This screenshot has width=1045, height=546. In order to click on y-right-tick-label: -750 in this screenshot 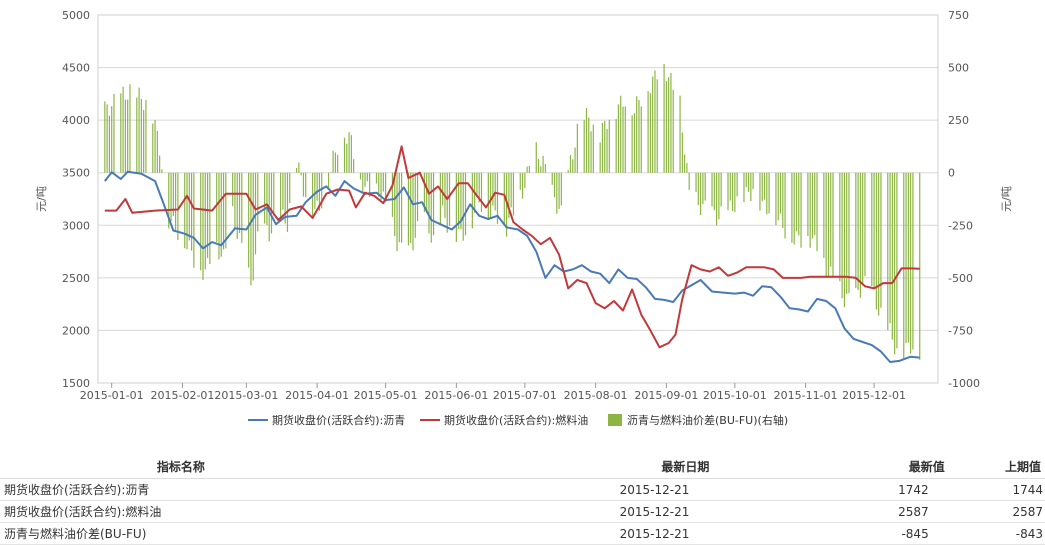, I will do `click(960, 330)`.